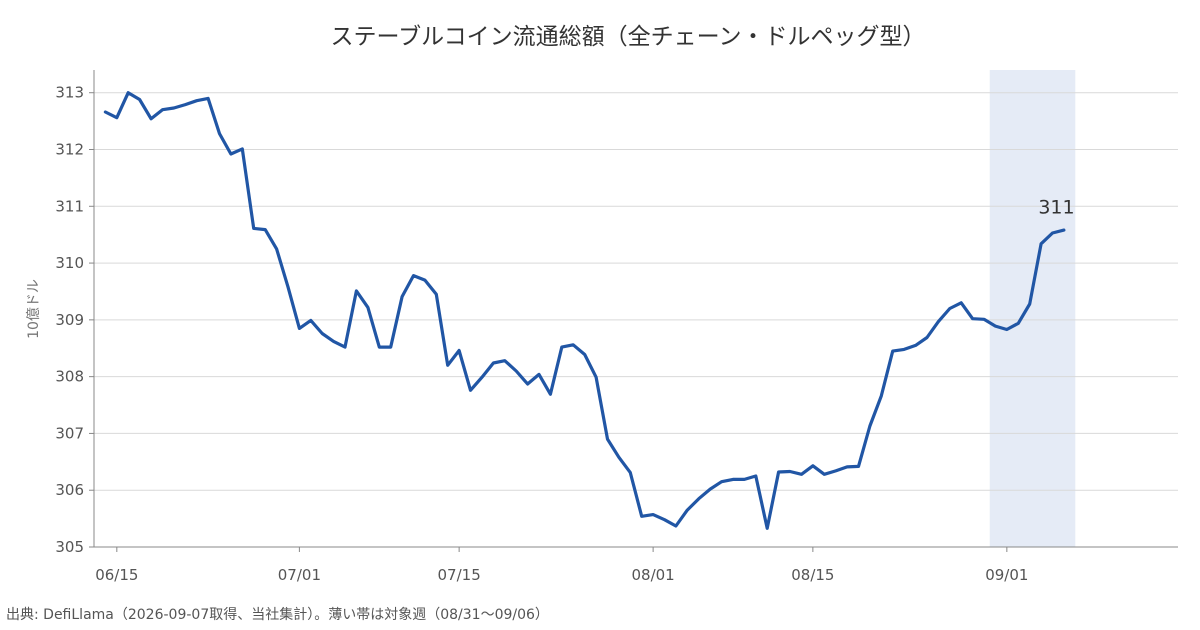 Image resolution: width=1200 pixels, height=630 pixels. I want to click on data-label-layer: 311, so click(1056, 207).